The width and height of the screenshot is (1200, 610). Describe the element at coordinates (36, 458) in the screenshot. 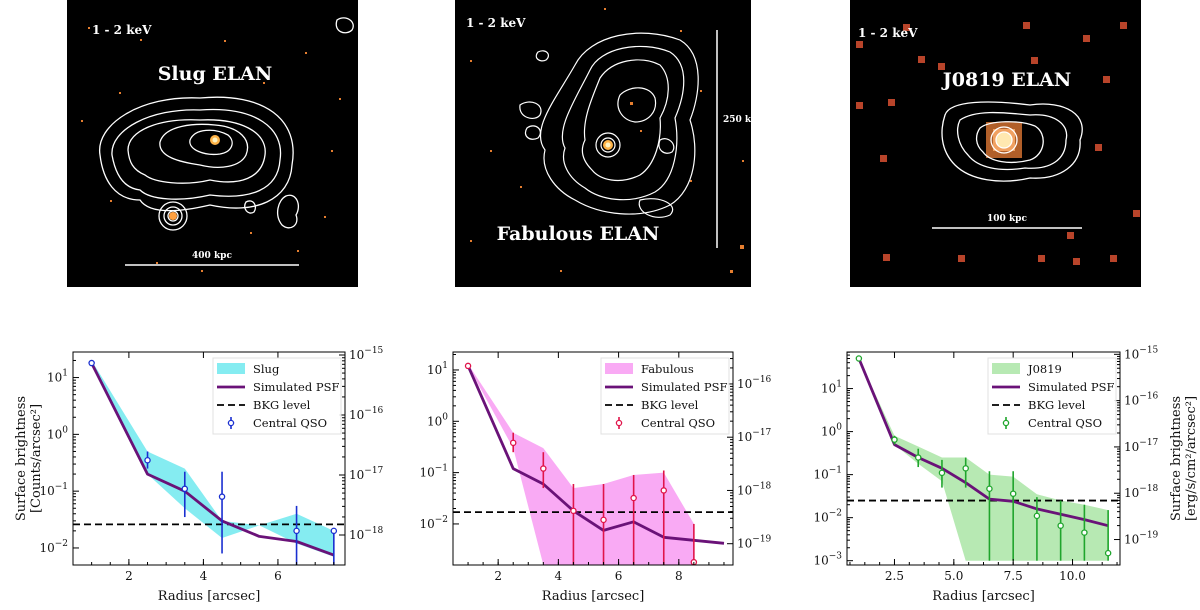

I see `y-axis-label-units: [Counts/arcsec²]` at that location.